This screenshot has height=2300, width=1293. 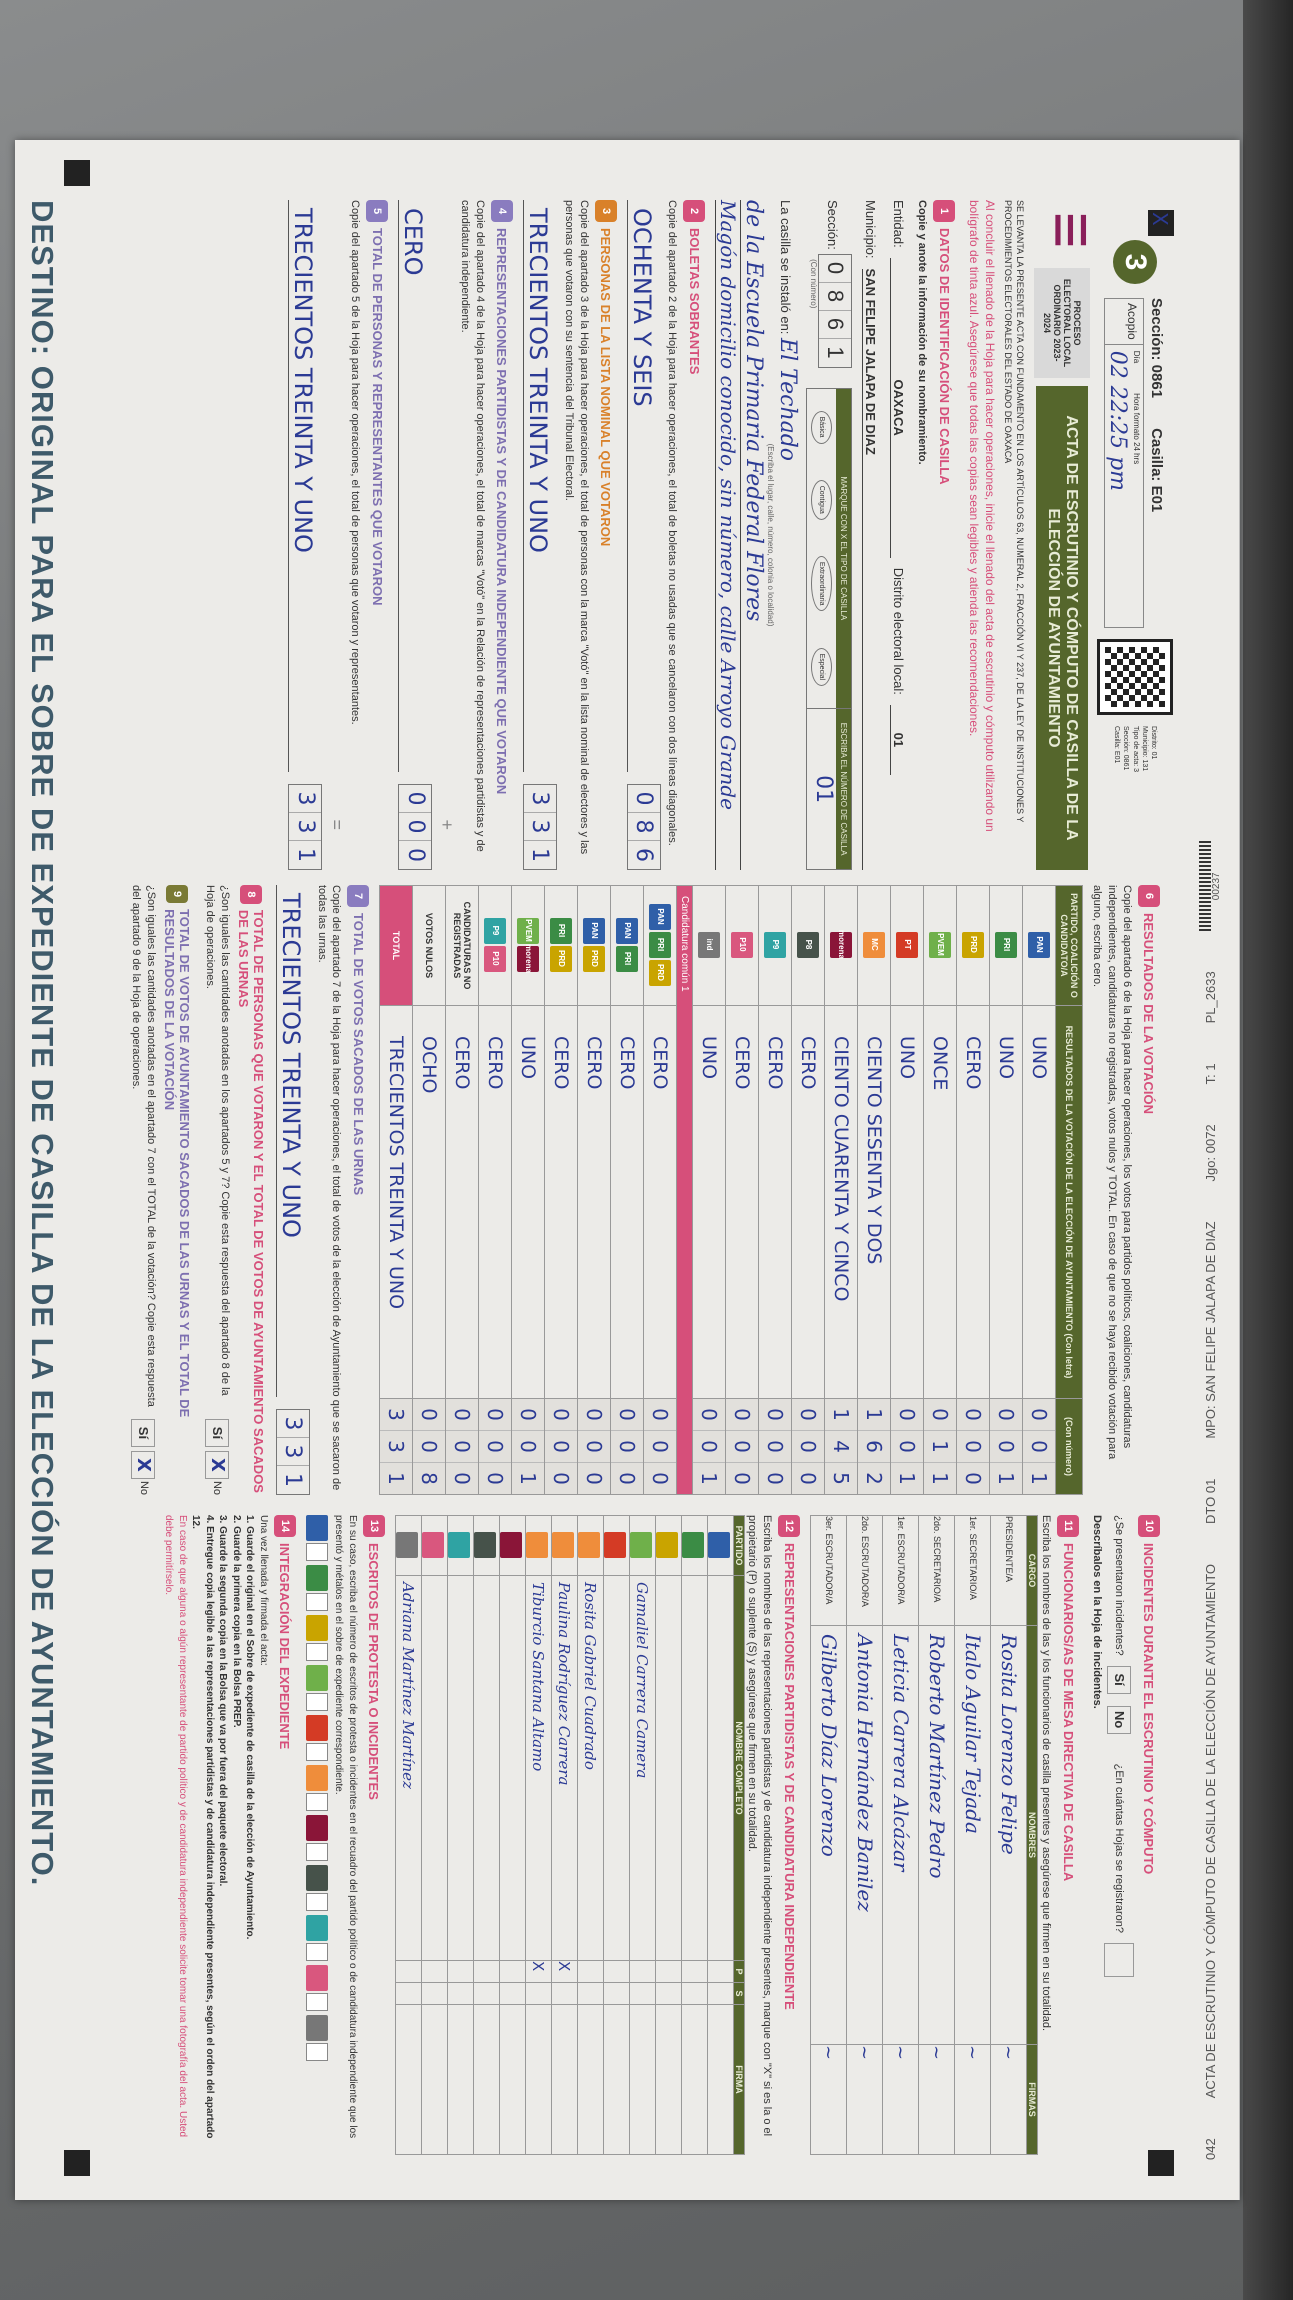 I want to click on party-cell: VOTOS NULOS, so click(x=429, y=945).